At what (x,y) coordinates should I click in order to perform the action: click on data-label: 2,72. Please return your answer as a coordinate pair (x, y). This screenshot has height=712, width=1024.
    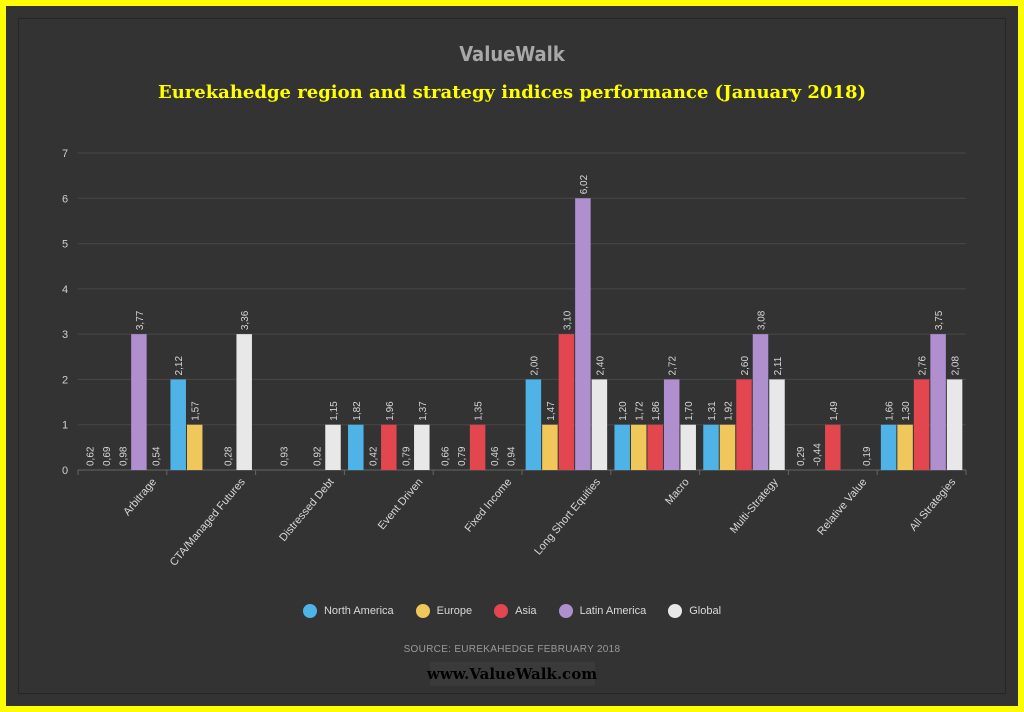
    Looking at the image, I should click on (673, 366).